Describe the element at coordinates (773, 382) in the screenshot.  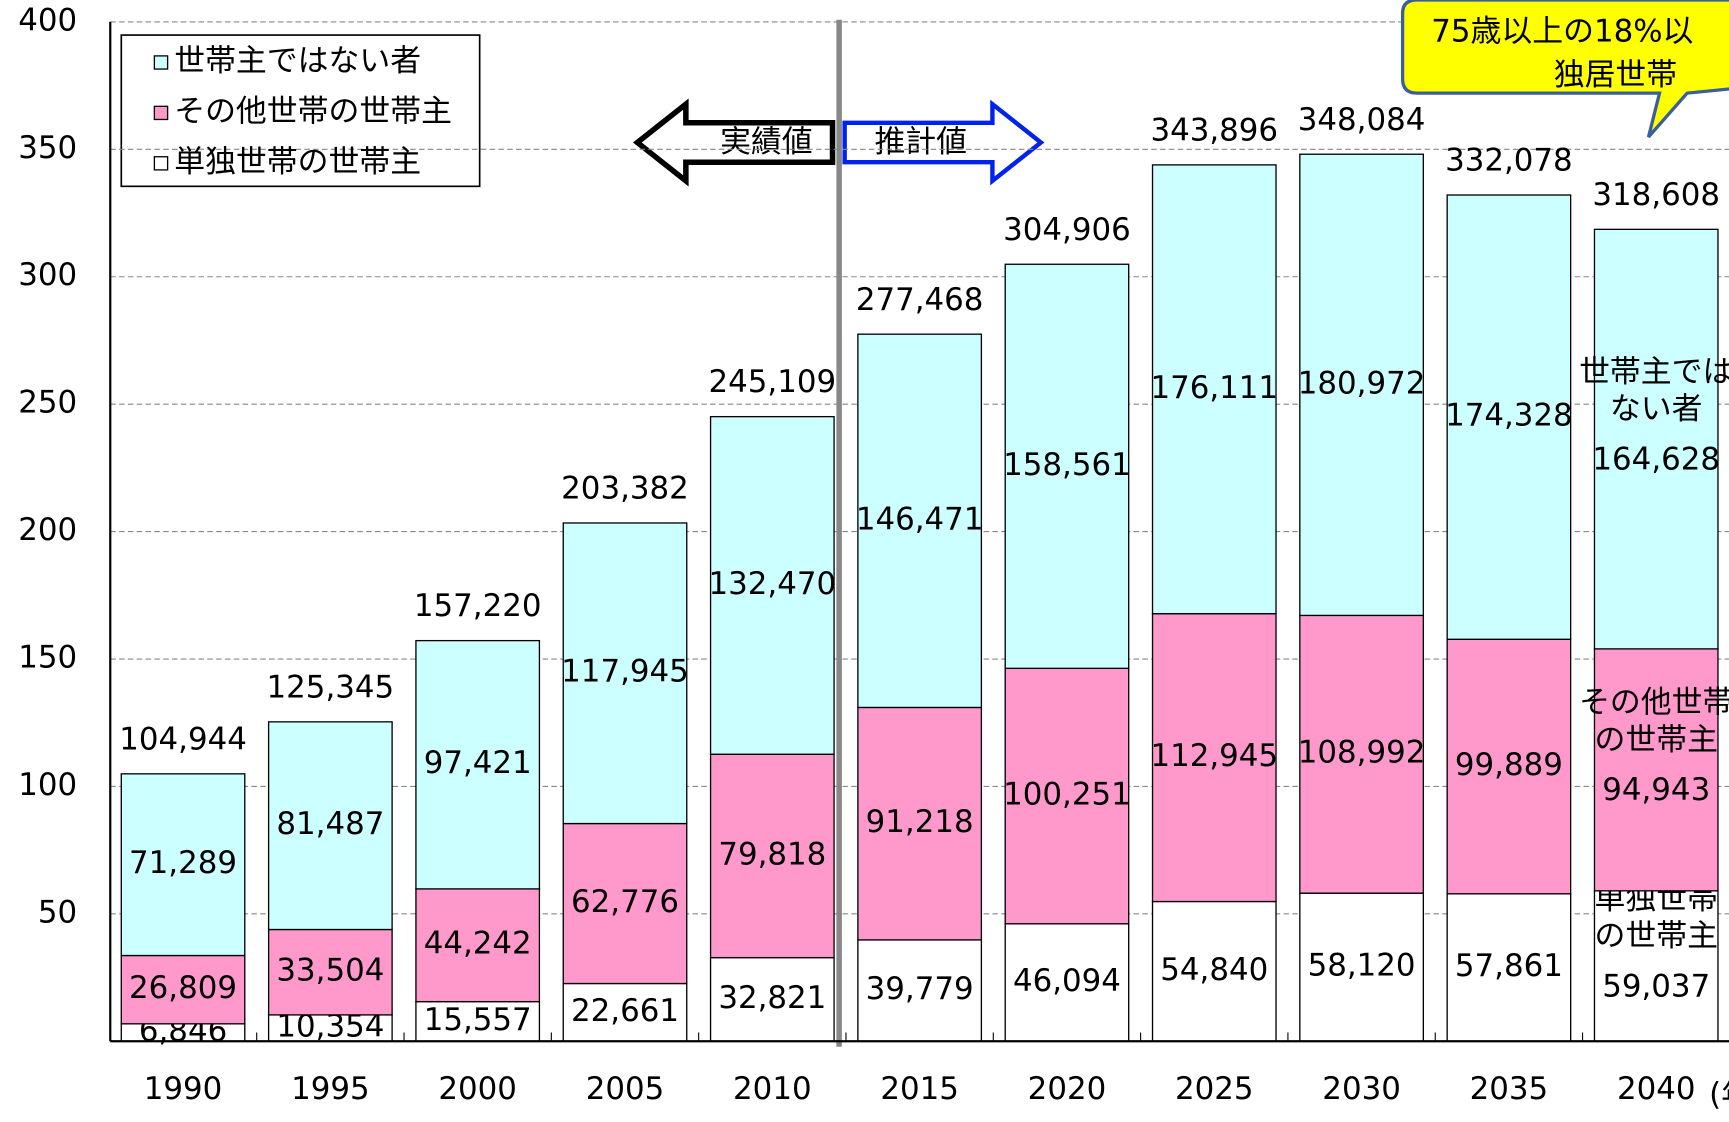
I see `total-label: 245,109` at that location.